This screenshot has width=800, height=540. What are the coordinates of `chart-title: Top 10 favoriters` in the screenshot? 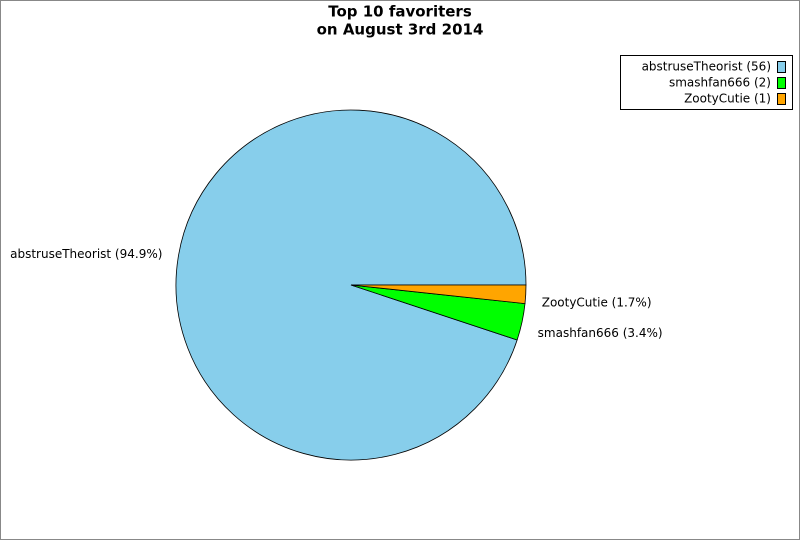 It's located at (400, 12).